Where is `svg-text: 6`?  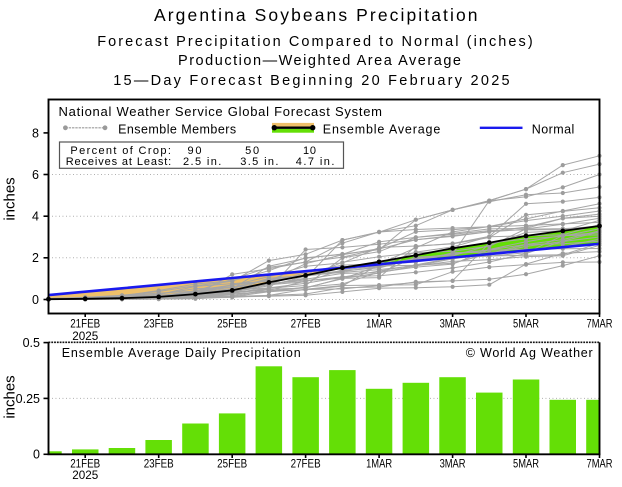 svg-text: 6 is located at coordinates (35, 175).